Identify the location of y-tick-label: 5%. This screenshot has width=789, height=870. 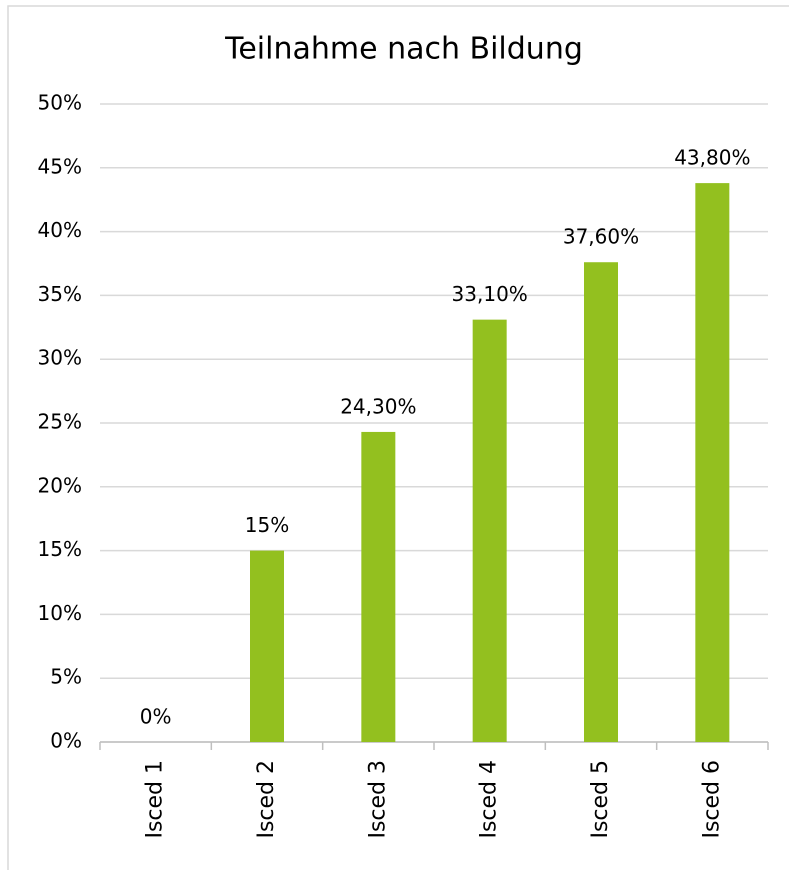
(66, 677).